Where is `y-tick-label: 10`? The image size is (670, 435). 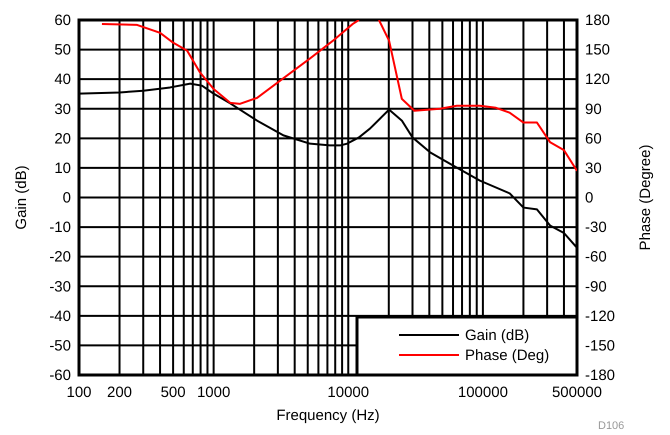 y-tick-label: 10 is located at coordinates (62, 168).